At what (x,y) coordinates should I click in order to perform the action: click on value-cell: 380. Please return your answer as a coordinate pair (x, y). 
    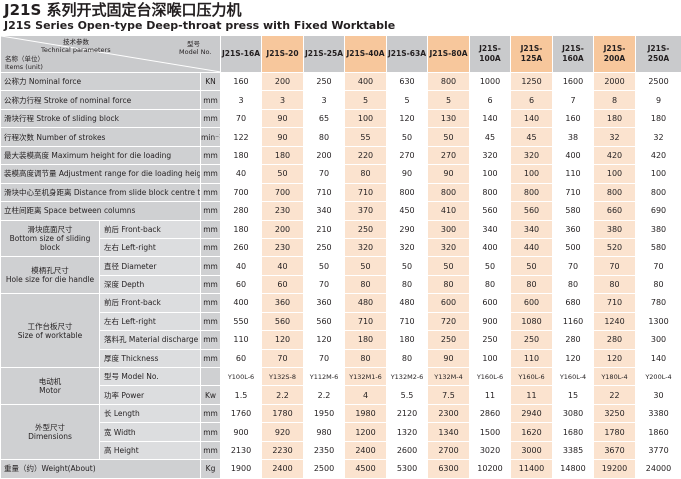
    Looking at the image, I should click on (615, 229).